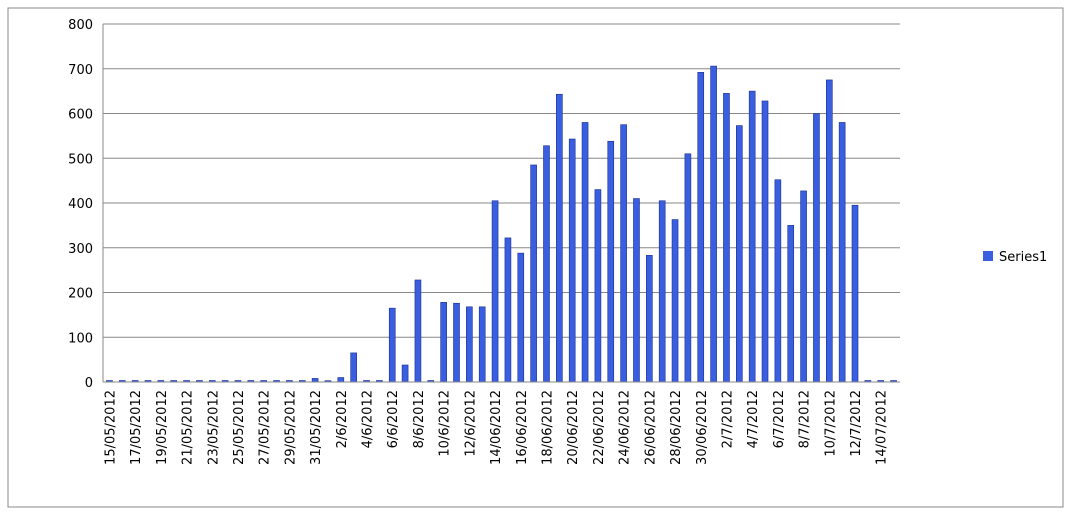  Describe the element at coordinates (599, 427) in the screenshot. I see `x-tick-label: 22/06/2012` at that location.